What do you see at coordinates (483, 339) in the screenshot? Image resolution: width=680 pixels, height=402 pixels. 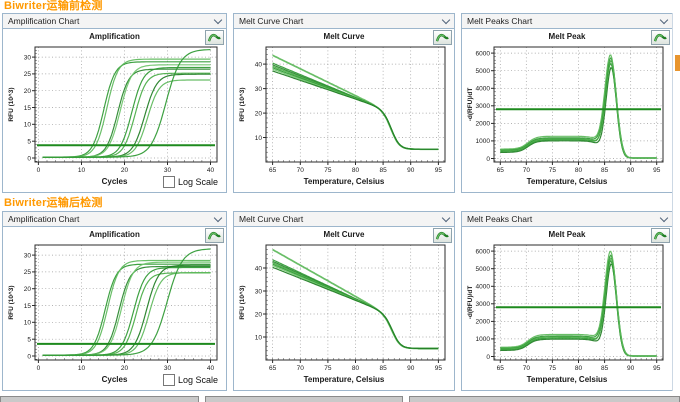 I see `svg-text: 1000` at bounding box center [483, 339].